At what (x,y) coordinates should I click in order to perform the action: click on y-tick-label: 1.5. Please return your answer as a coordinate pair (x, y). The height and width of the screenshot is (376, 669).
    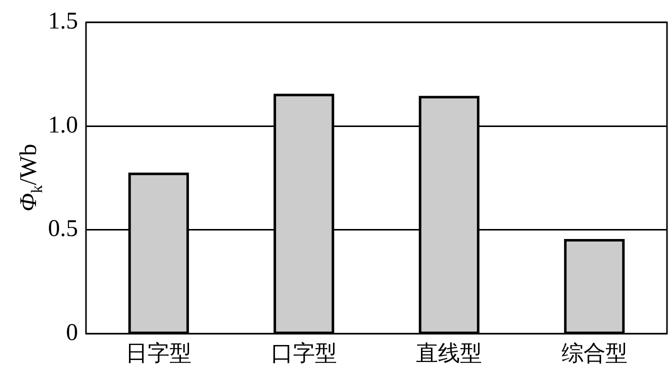
    Looking at the image, I should click on (63, 21).